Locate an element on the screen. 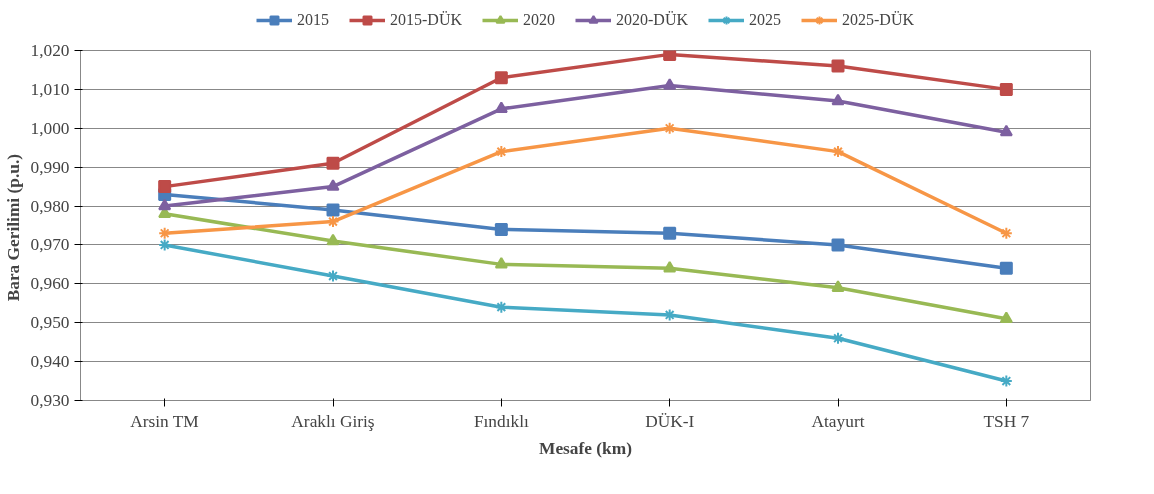  y-tick-label: 0,970 is located at coordinates (50, 245).